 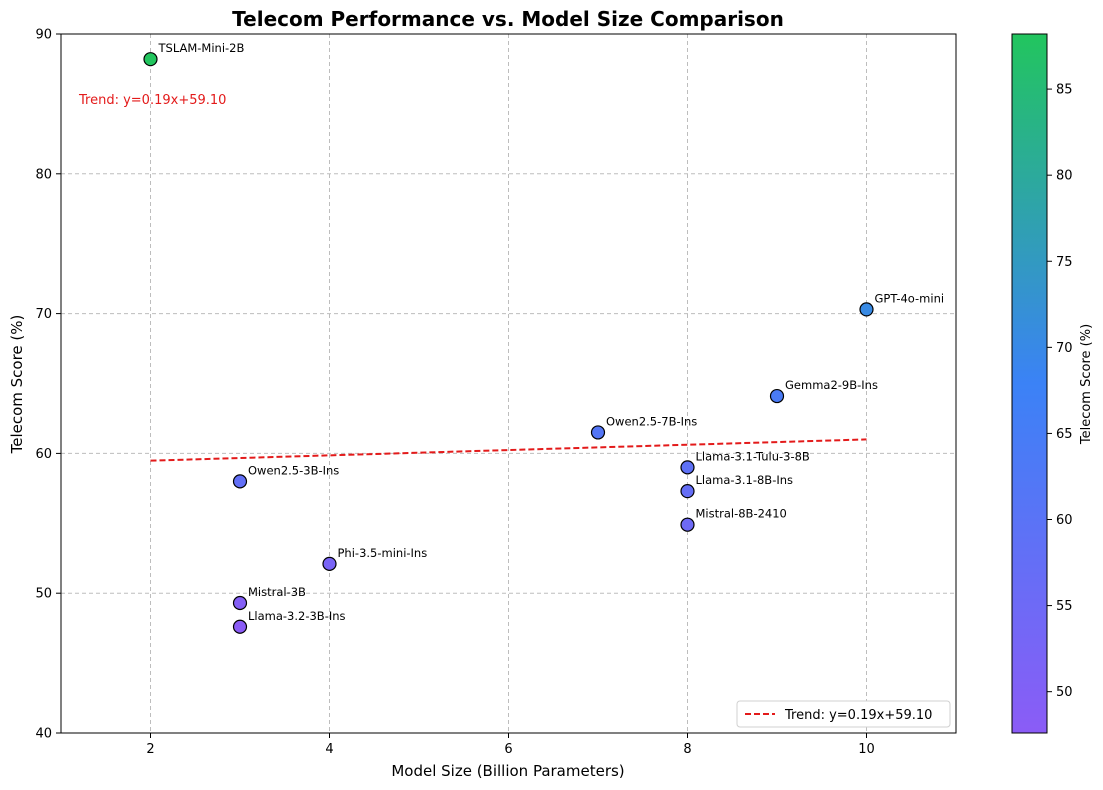 What do you see at coordinates (383, 553) in the screenshot?
I see `point-label: Phi-3.5-mini-Ins` at bounding box center [383, 553].